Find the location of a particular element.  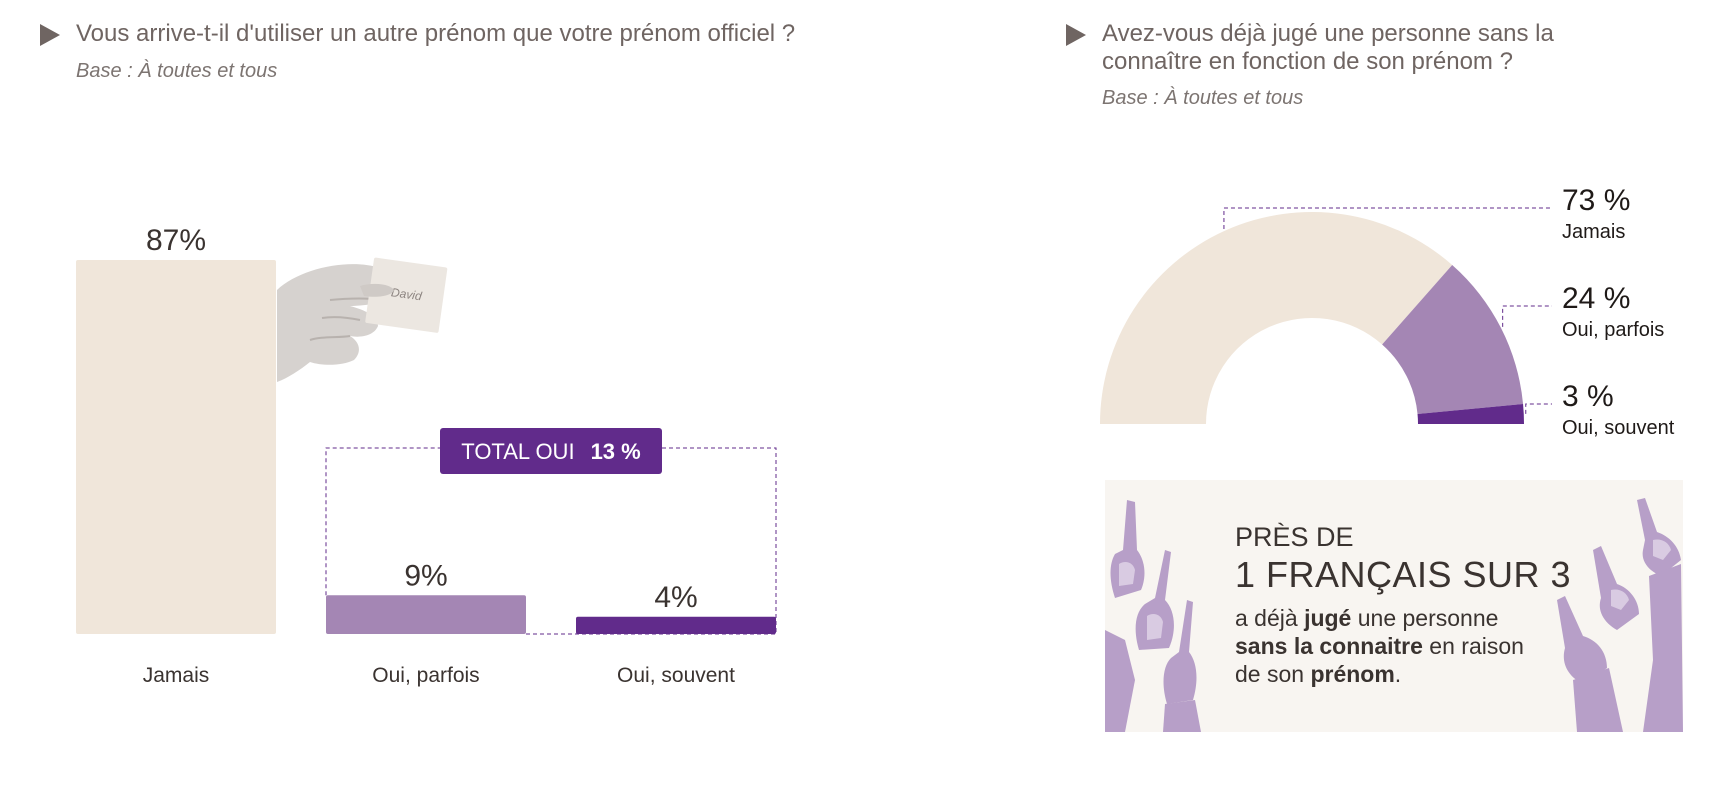

donut-layer is located at coordinates (1312, 318).